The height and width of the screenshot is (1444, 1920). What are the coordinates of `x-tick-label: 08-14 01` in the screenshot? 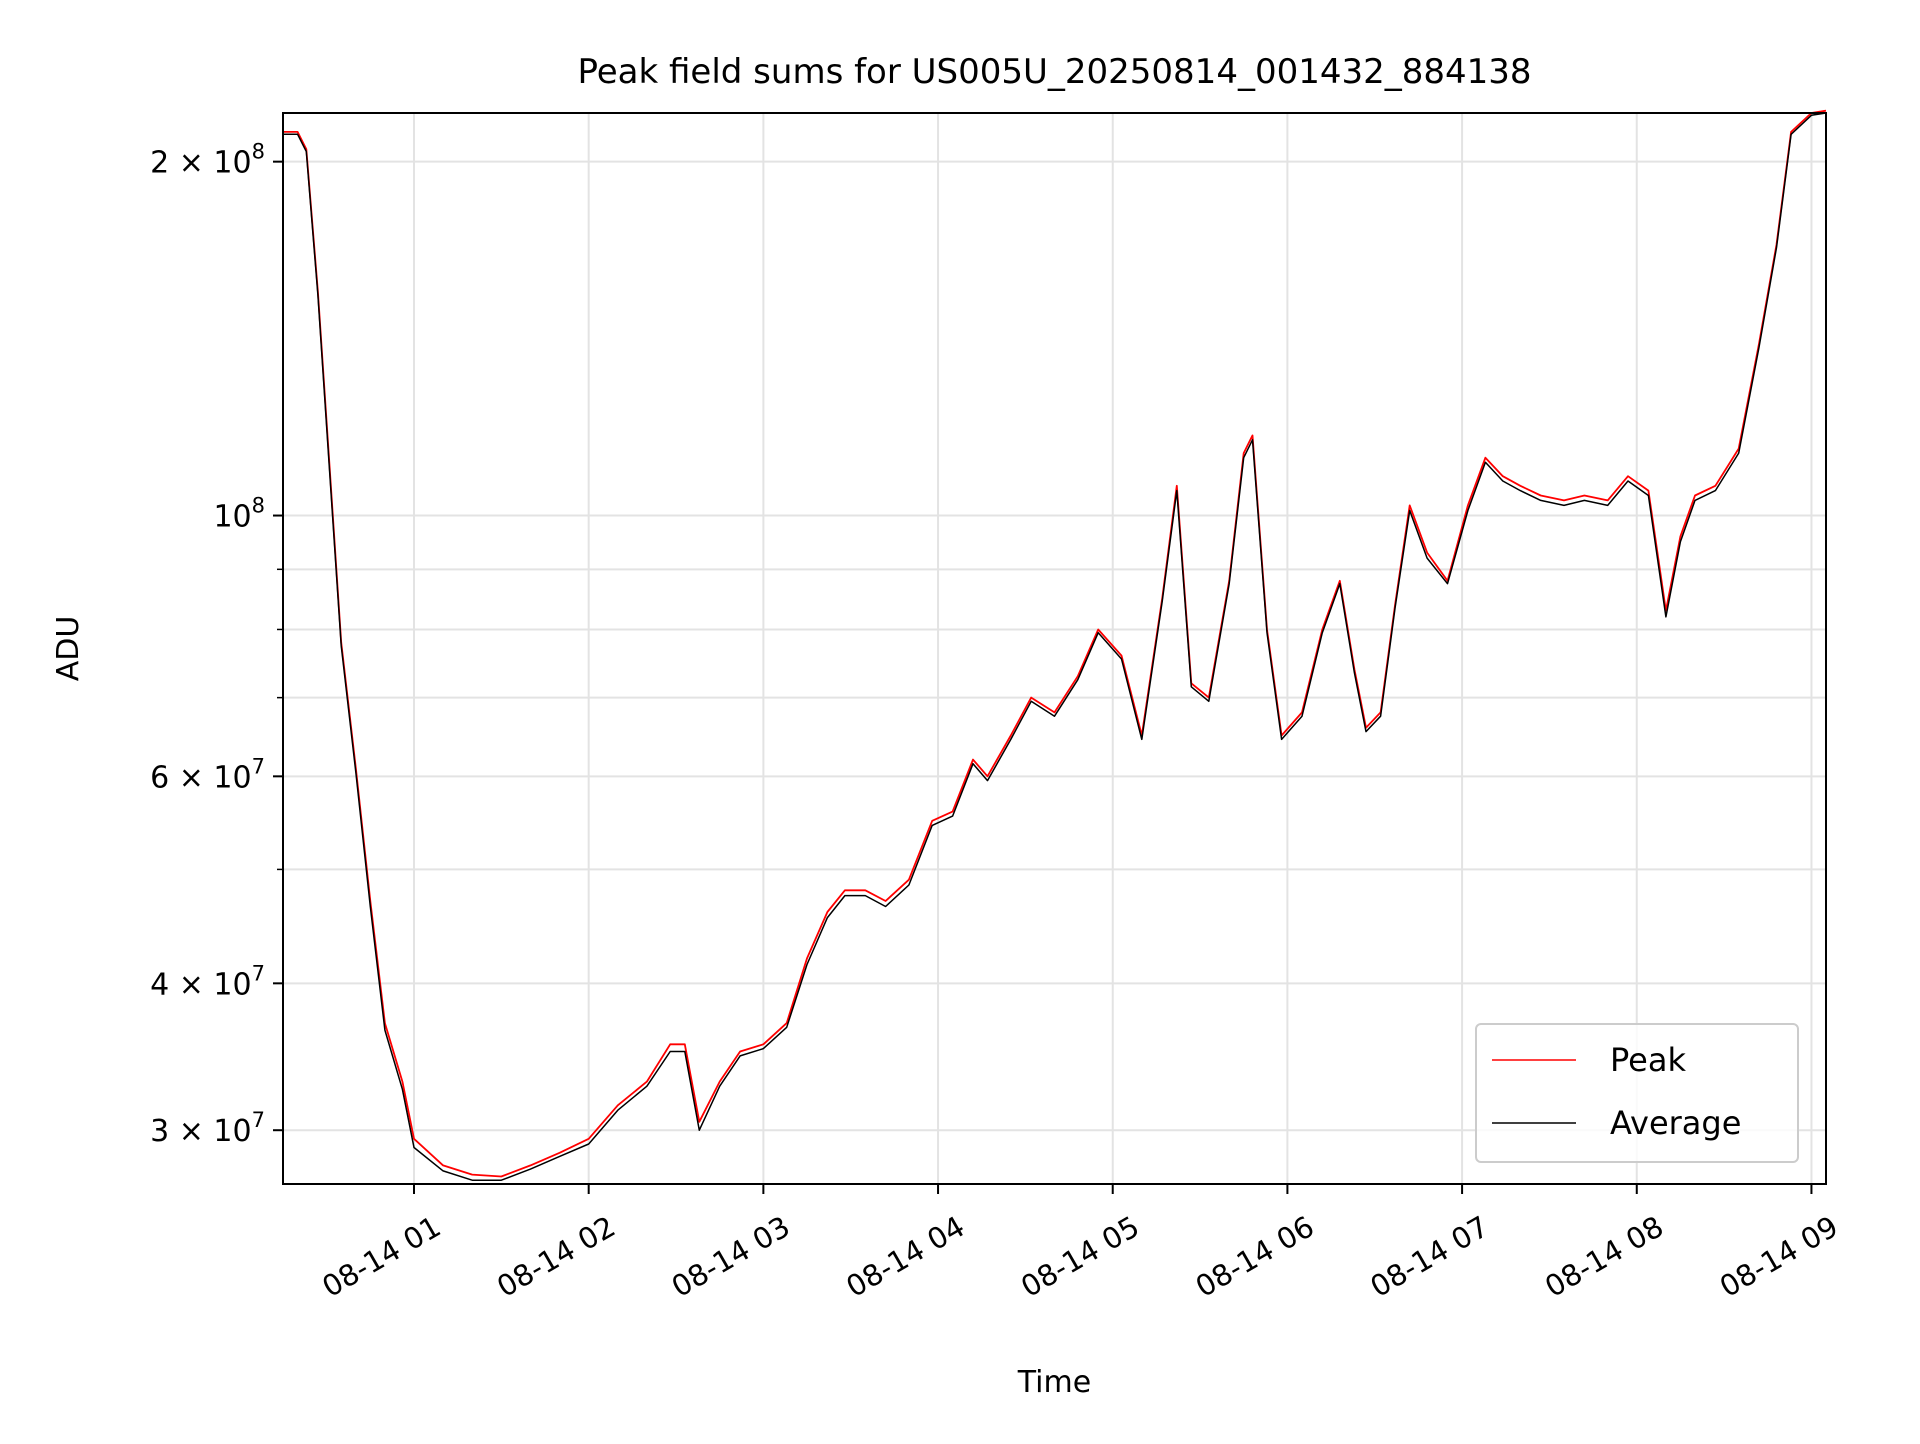 It's located at (381, 1256).